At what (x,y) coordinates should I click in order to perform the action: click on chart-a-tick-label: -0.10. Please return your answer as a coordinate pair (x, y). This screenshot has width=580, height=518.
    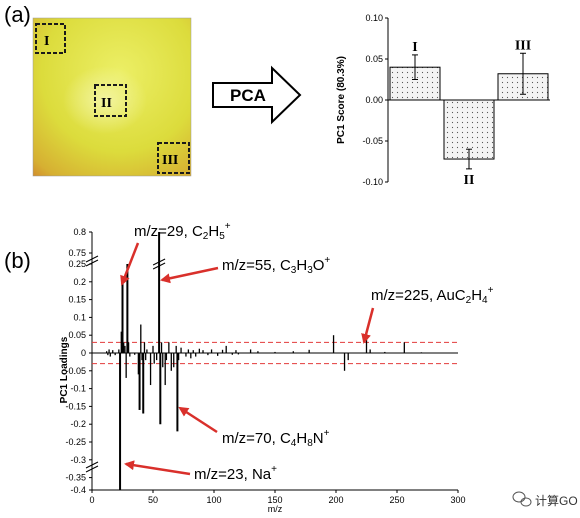
    Looking at the image, I should click on (372, 182).